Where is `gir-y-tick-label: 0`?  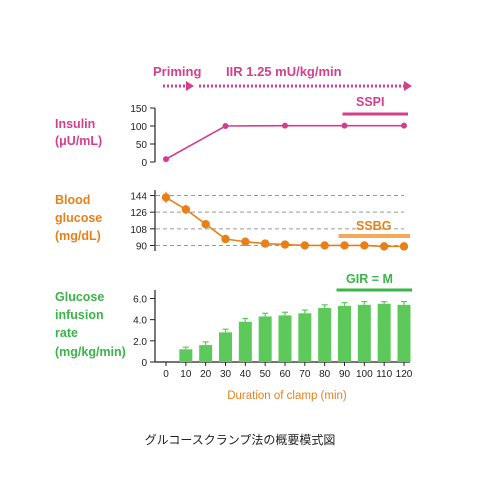
gir-y-tick-label: 0 is located at coordinates (144, 363).